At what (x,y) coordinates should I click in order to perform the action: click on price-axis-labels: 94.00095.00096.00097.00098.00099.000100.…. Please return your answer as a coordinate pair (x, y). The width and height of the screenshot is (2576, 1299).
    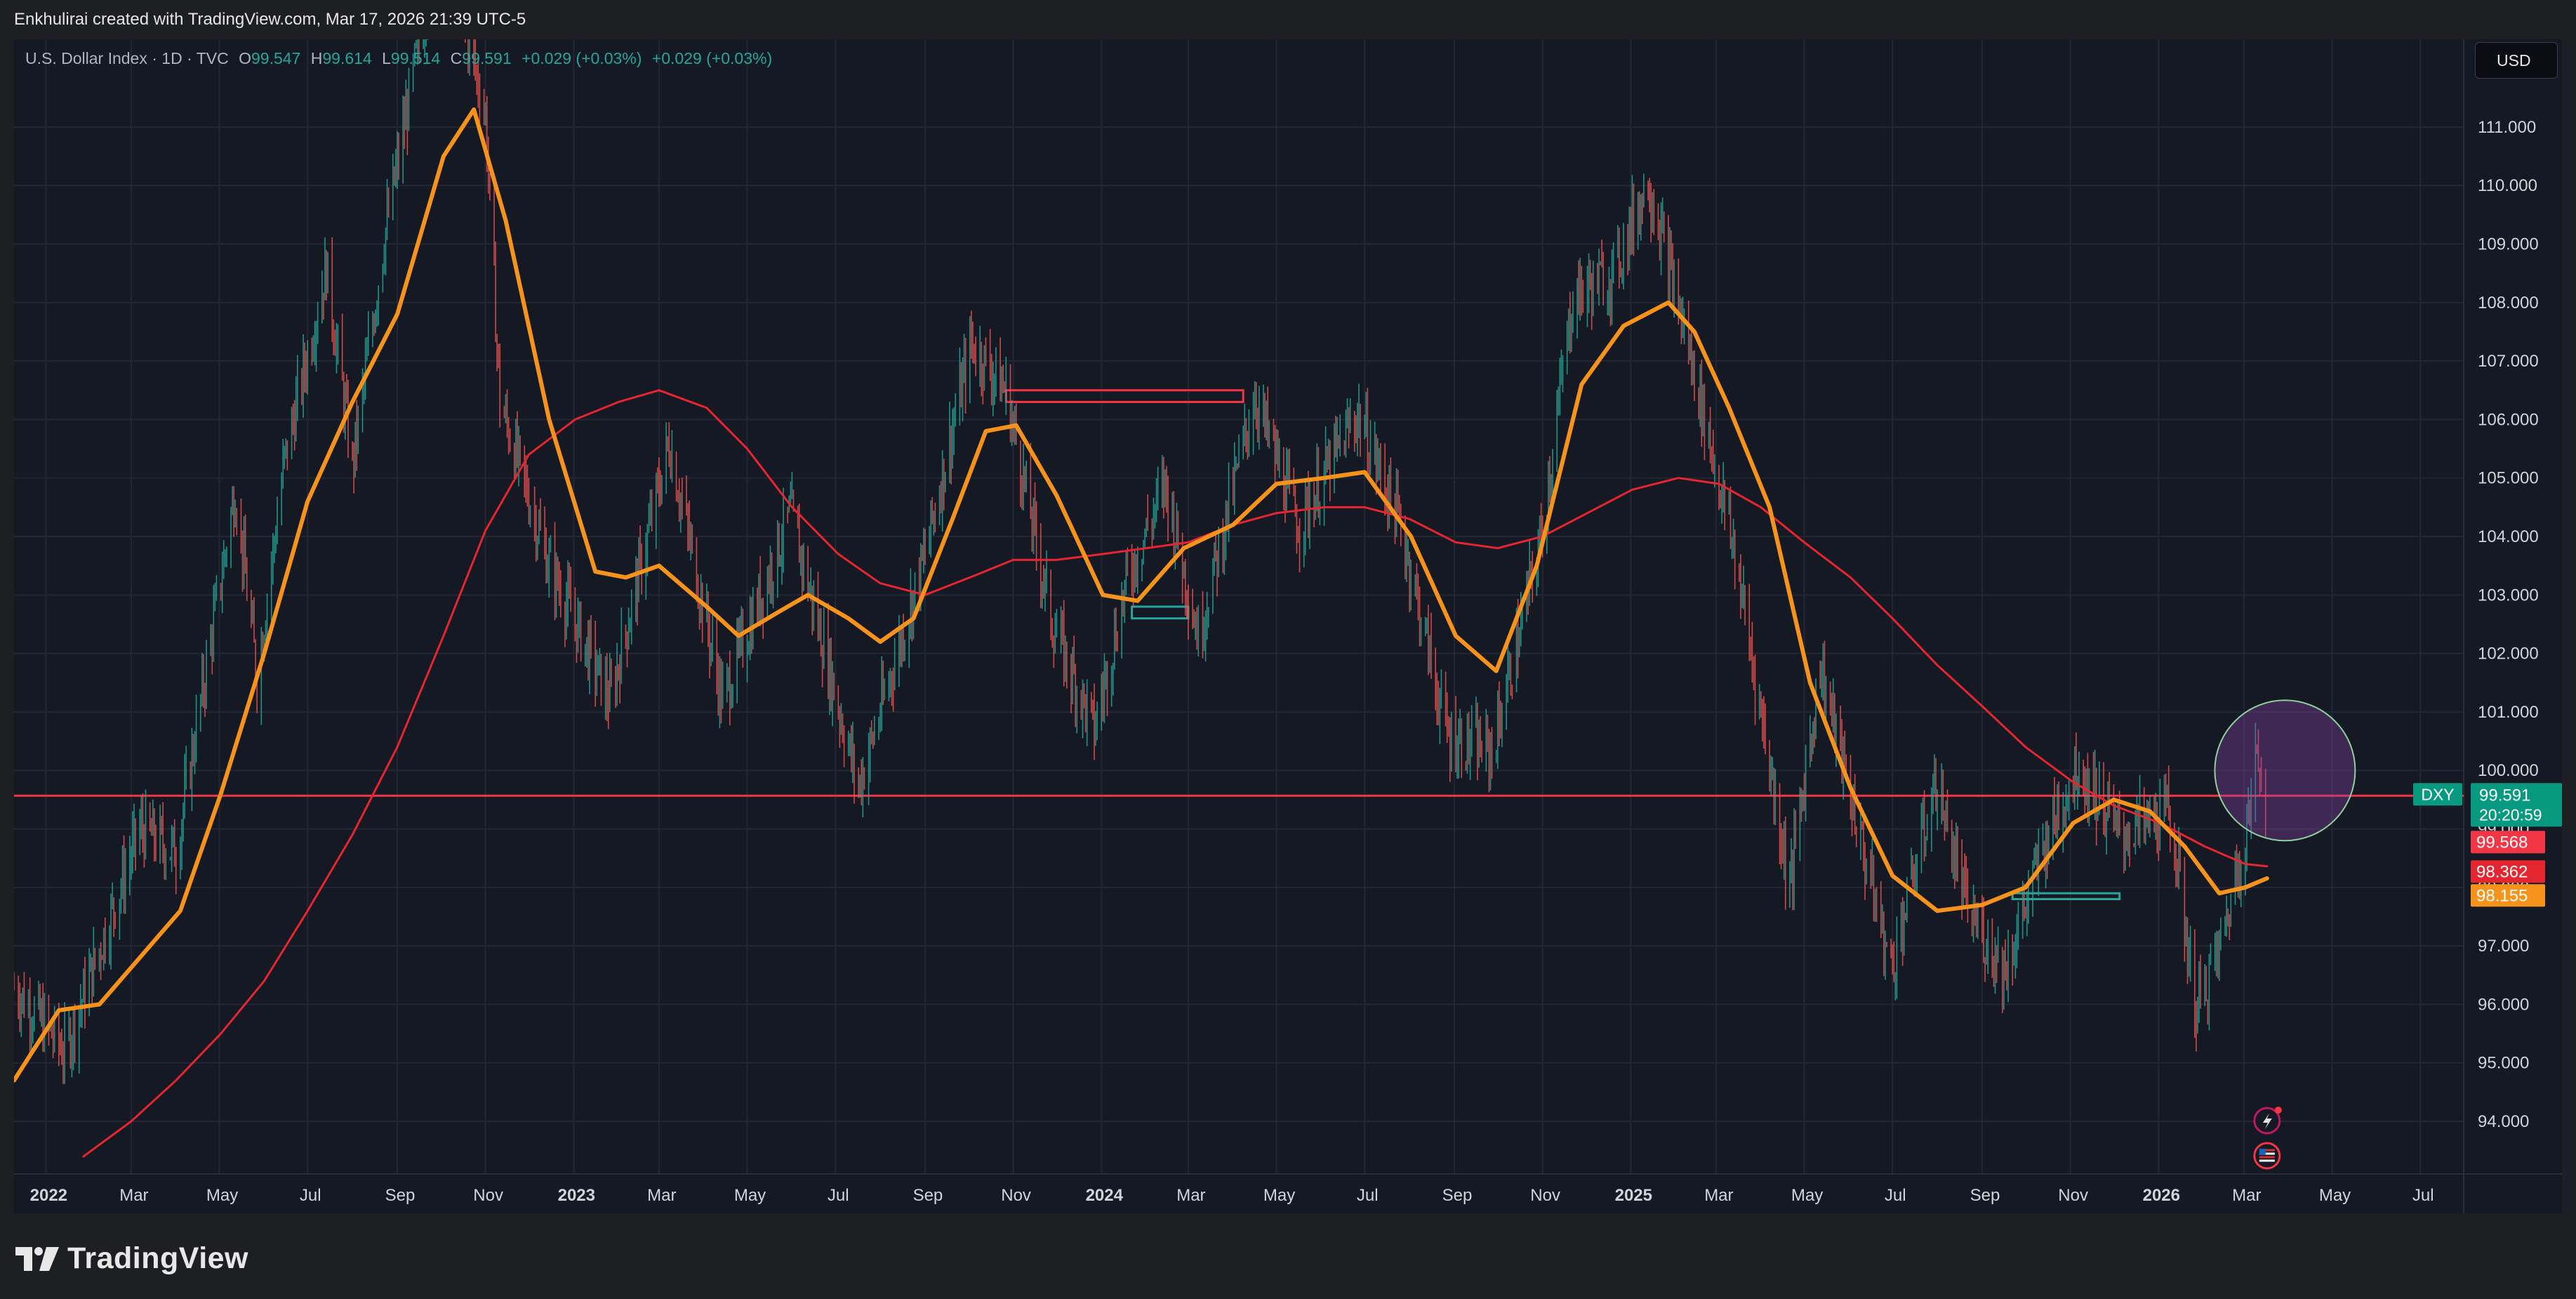
    Looking at the image, I should click on (2509, 625).